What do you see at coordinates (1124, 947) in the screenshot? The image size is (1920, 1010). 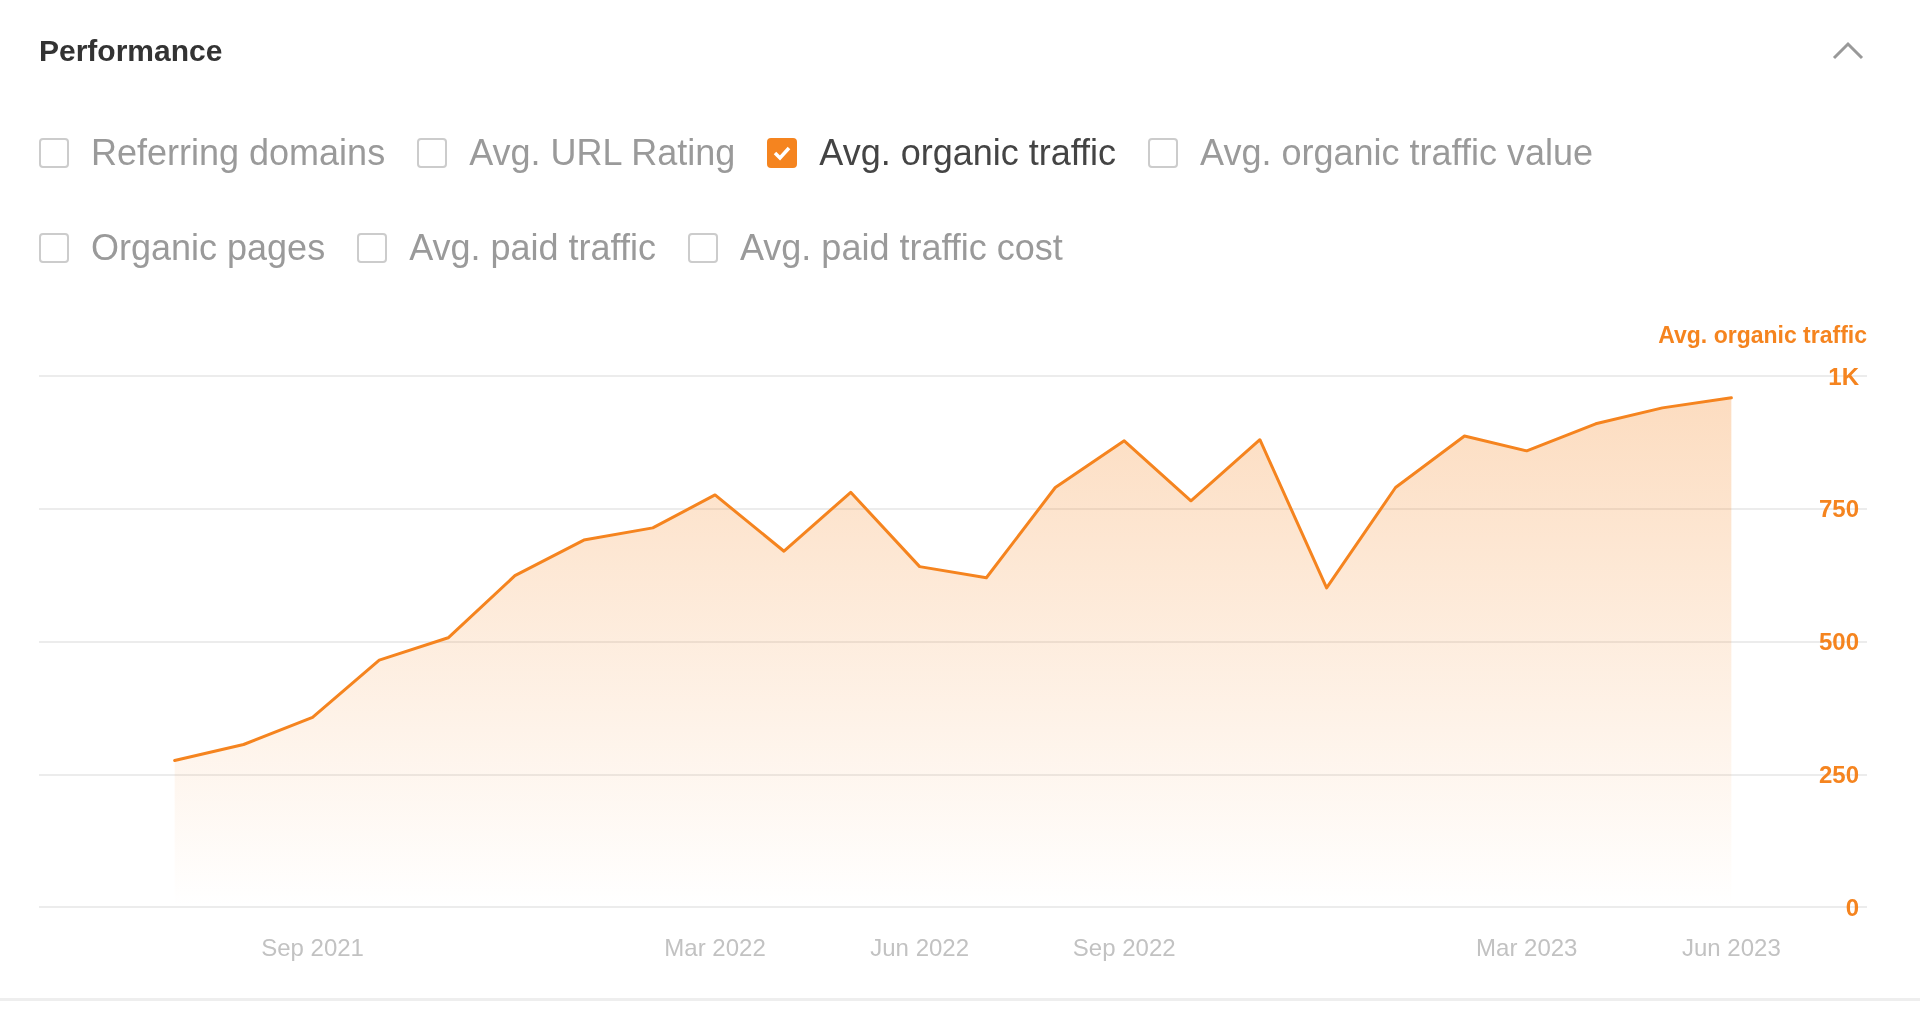 I see `x-tick-label: Sep 2022` at bounding box center [1124, 947].